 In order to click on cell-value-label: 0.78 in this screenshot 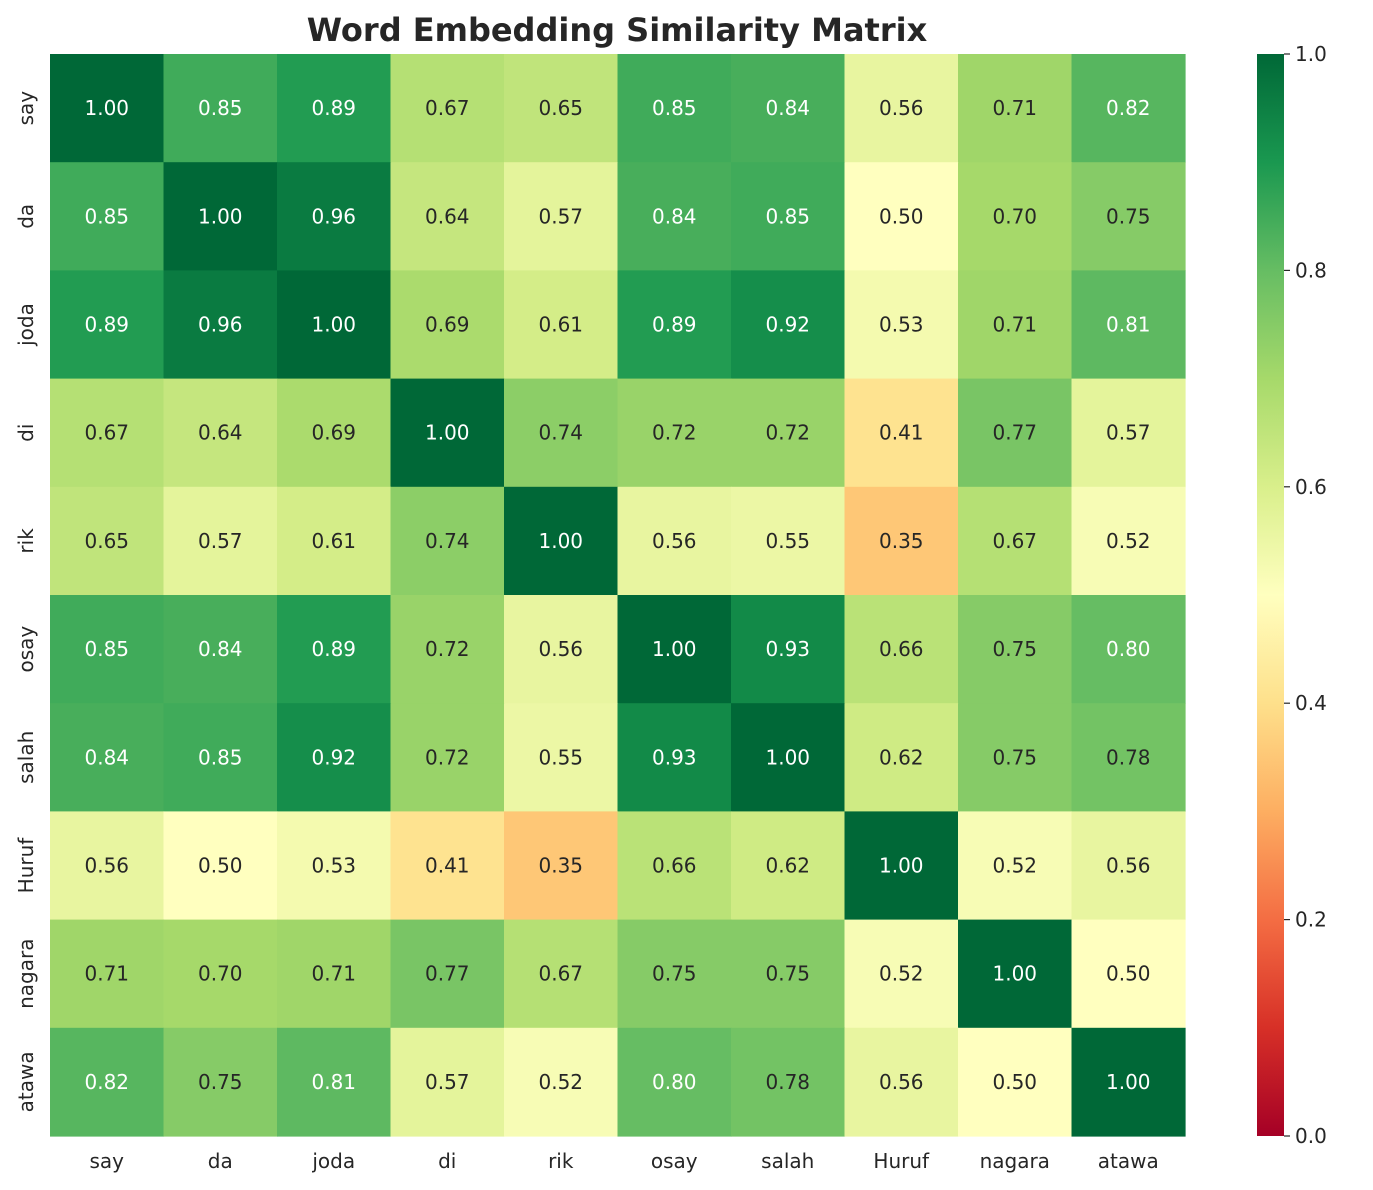, I will do `click(1128, 757)`.